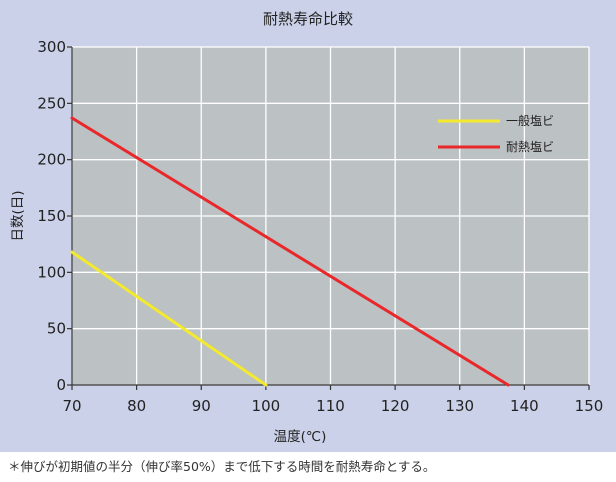 This screenshot has height=482, width=616. Describe the element at coordinates (51, 103) in the screenshot. I see `y-tick-label-250: 250` at that location.